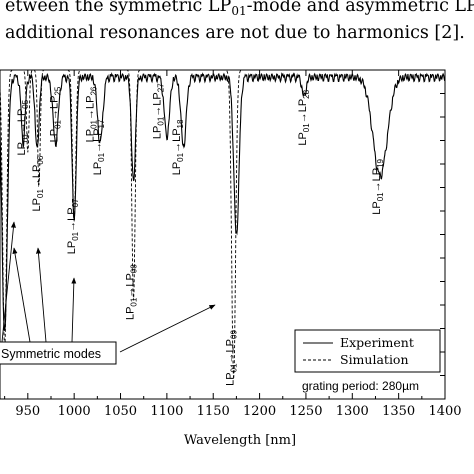  What do you see at coordinates (73, 226) in the screenshot?
I see `mode-annotation: LP01→LP07` at bounding box center [73, 226].